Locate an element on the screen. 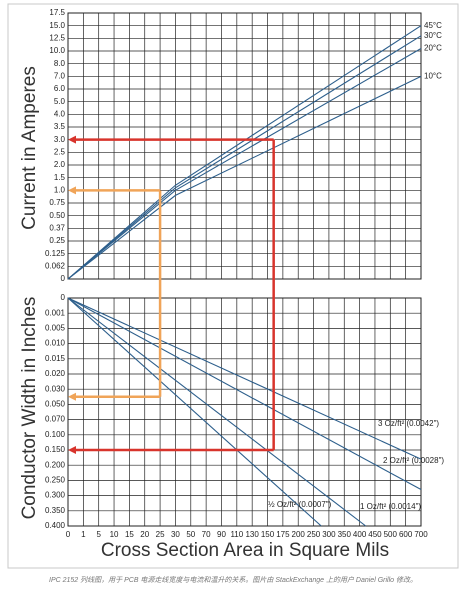  y-tick-label: 15.0 is located at coordinates (57, 25).